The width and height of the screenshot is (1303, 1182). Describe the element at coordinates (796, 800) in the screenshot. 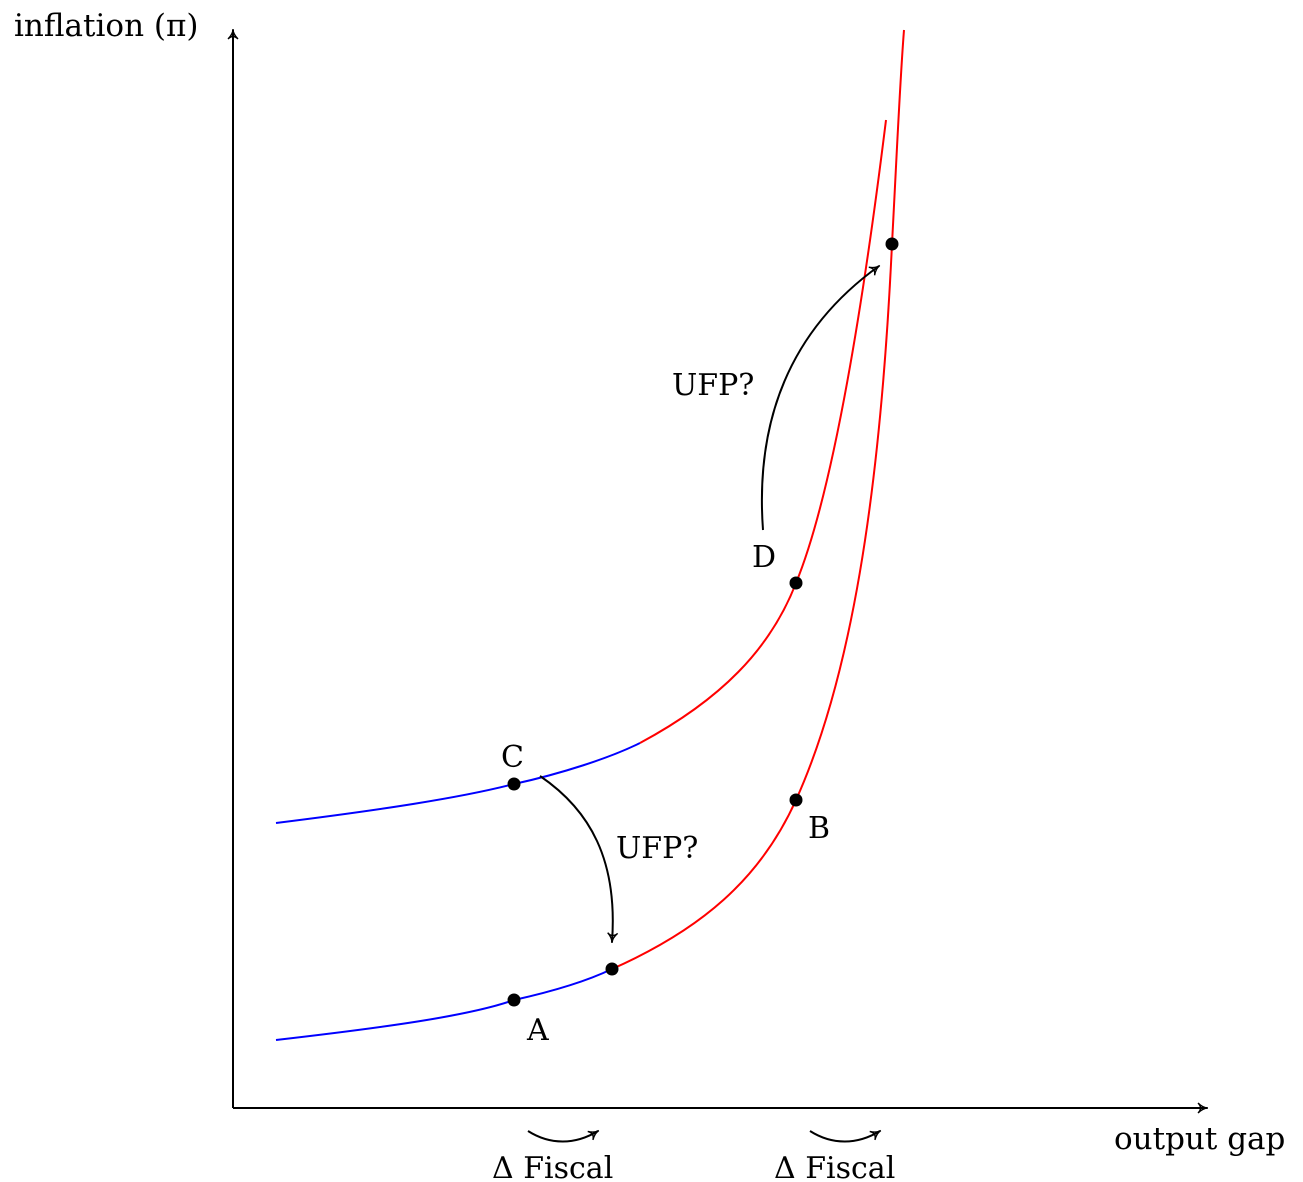

I see `point-b-marker` at that location.